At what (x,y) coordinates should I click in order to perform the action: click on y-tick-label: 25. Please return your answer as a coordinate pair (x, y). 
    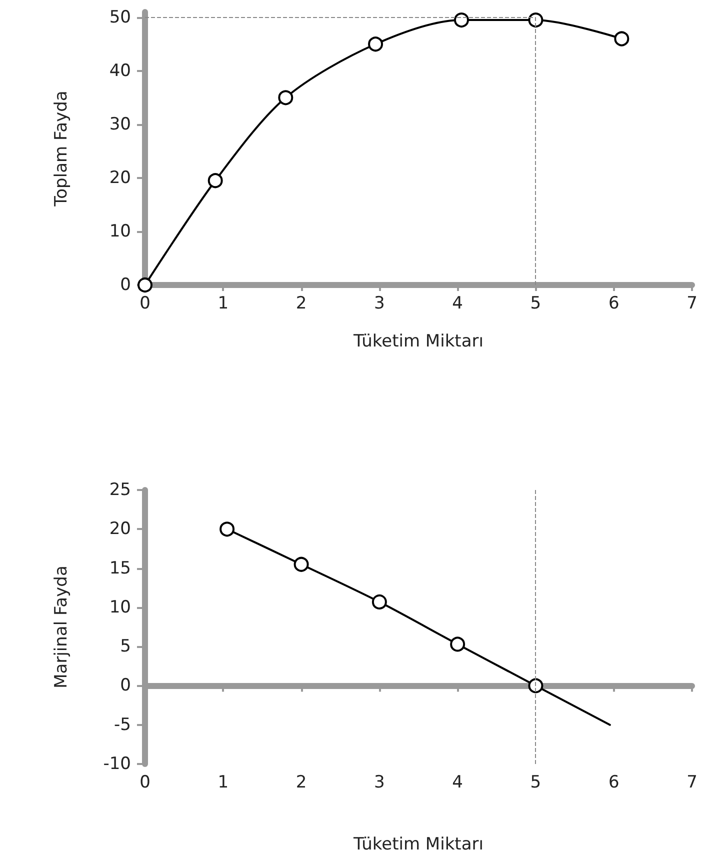
    Looking at the image, I should click on (120, 490).